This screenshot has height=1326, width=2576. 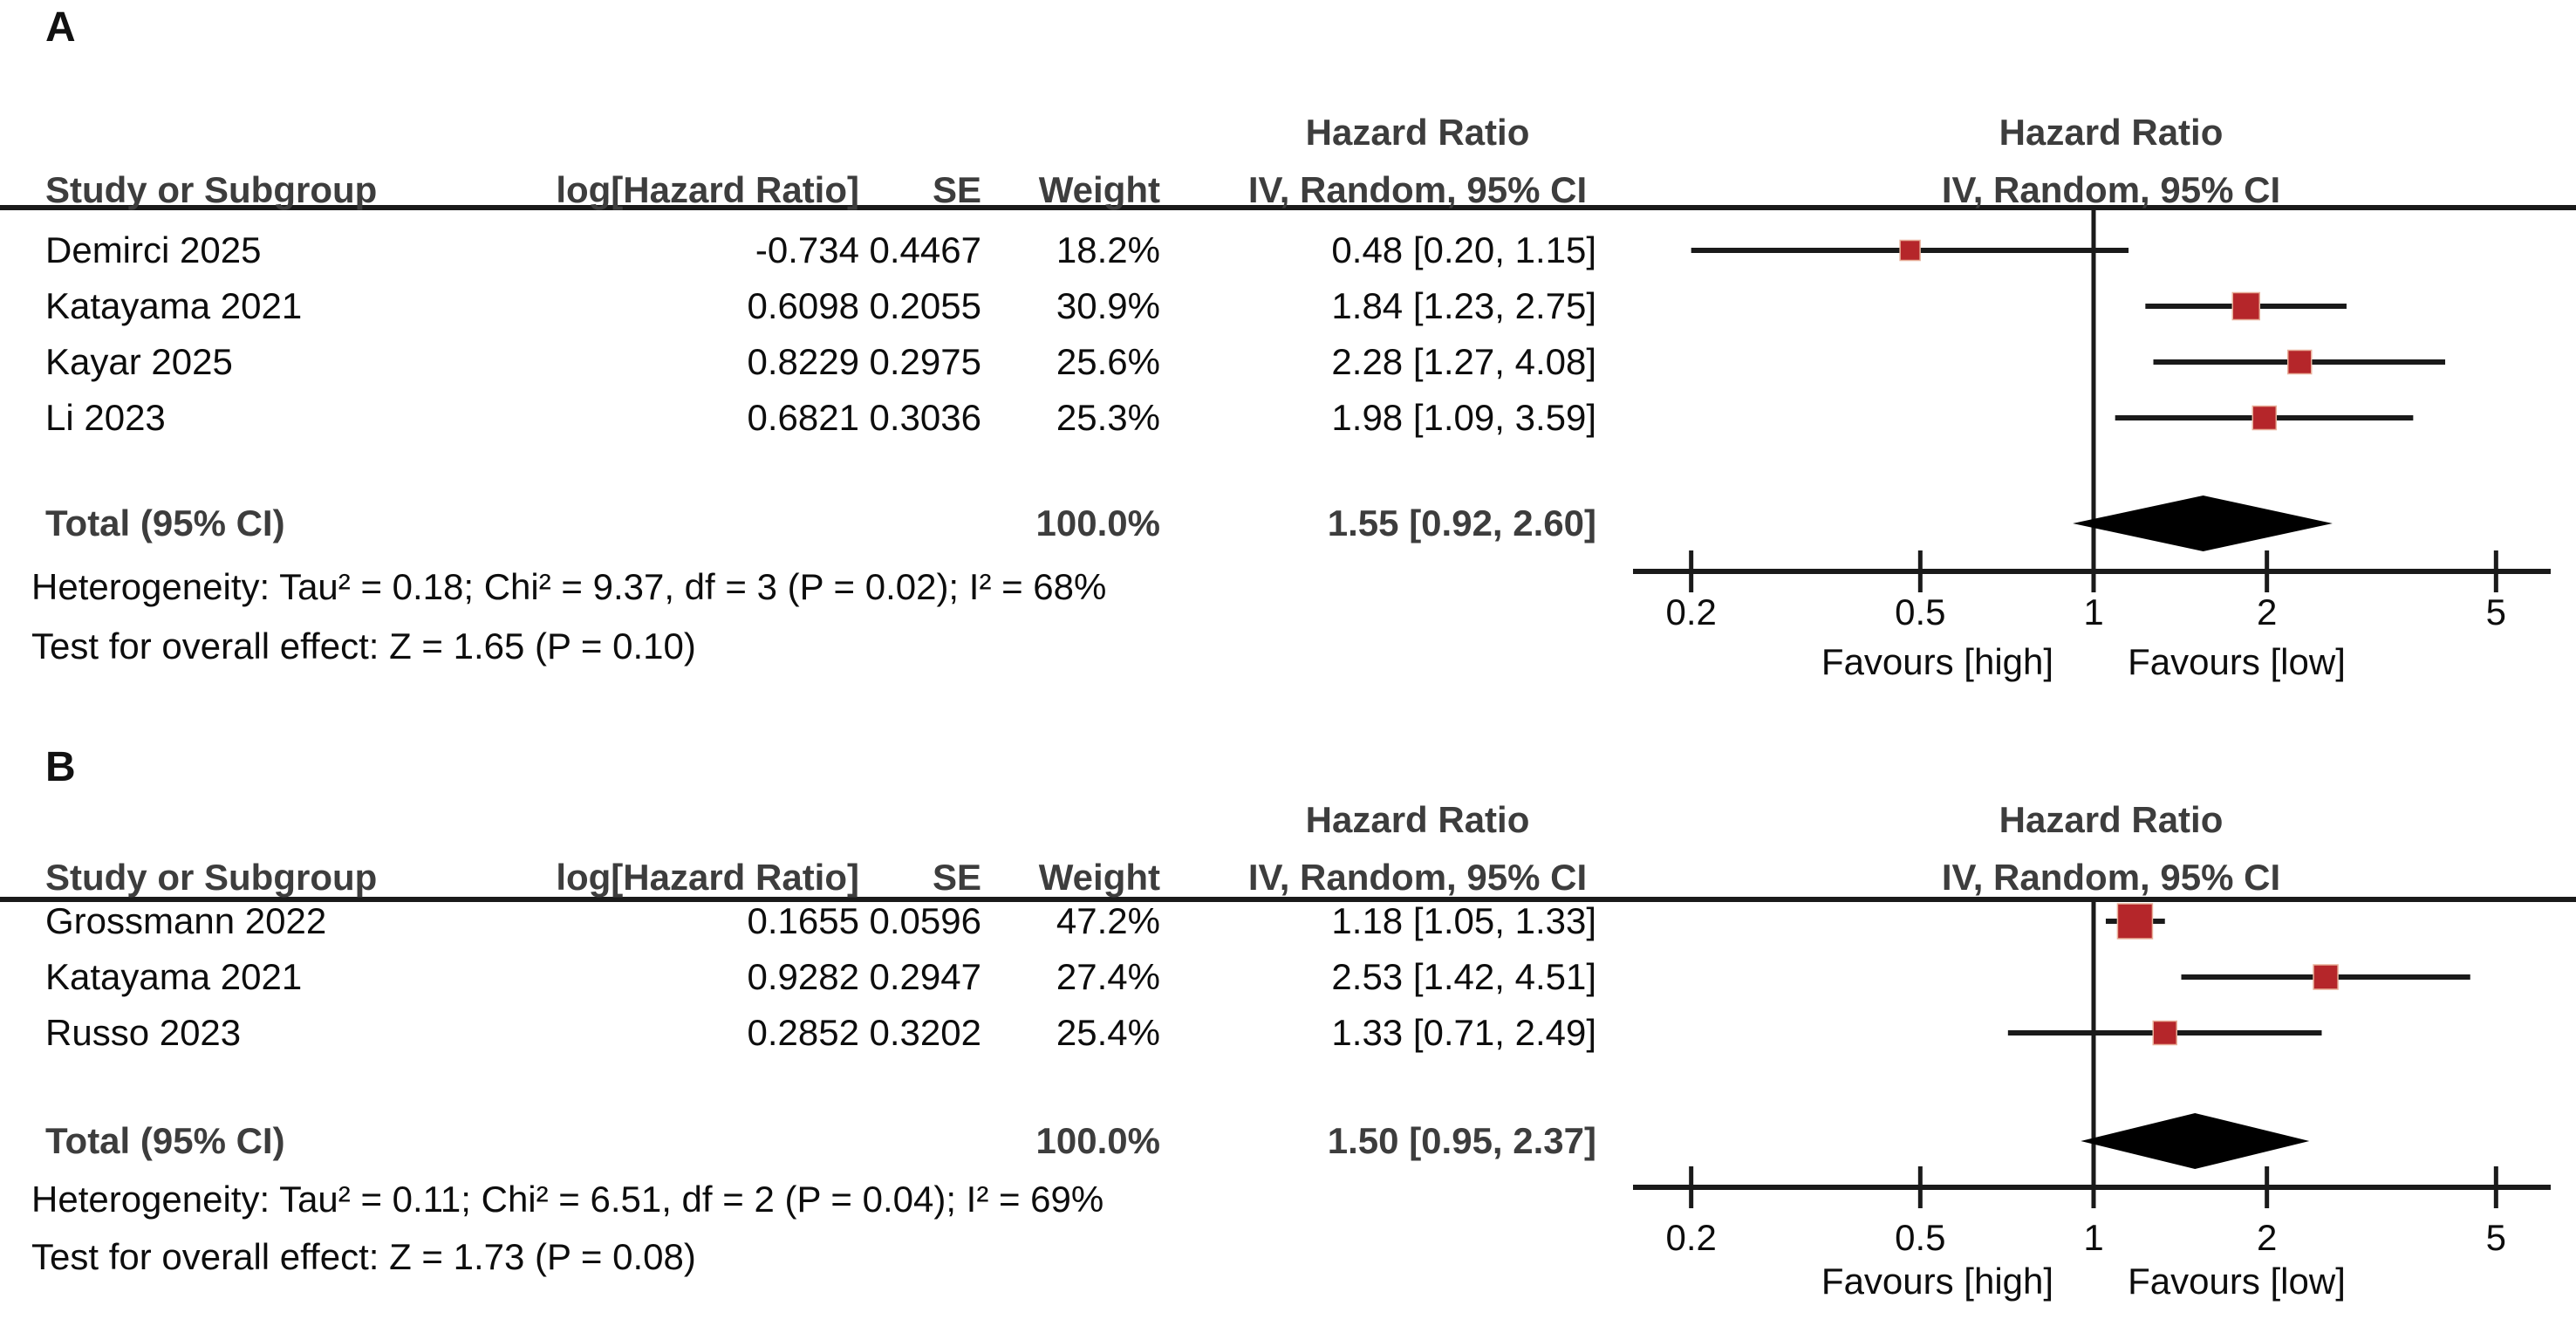 I want to click on total-label-a: Total (95% CI), so click(x=165, y=522).